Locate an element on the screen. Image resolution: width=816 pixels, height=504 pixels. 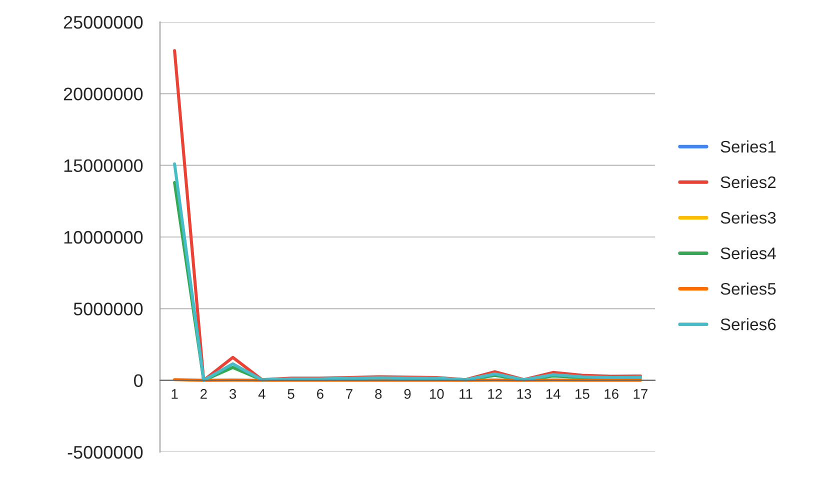
legend-label: Series2 is located at coordinates (748, 182).